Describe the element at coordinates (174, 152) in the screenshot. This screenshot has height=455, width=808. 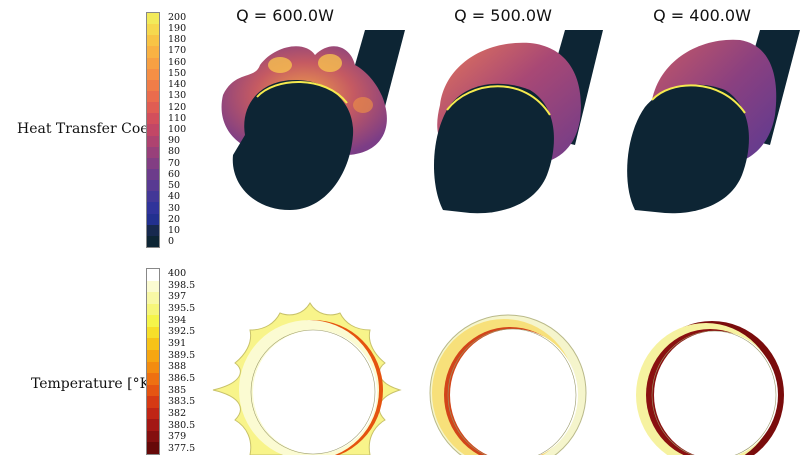
I see `htc-tick-label: 80` at that location.